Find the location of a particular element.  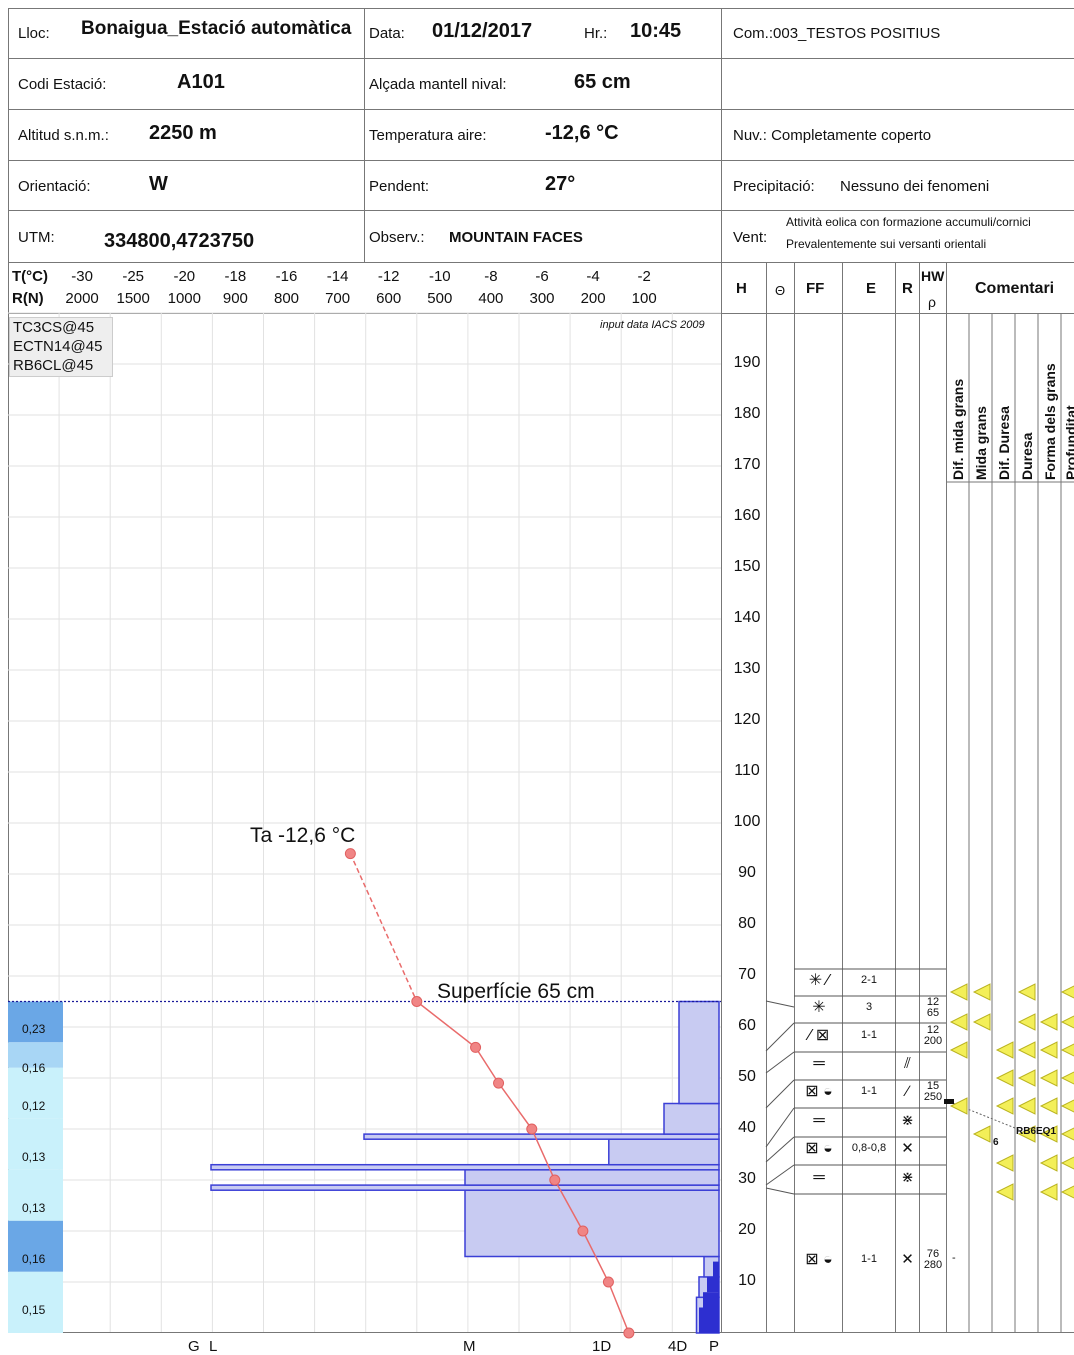

altitud-label: Altitud s.n.m.: is located at coordinates (63, 135).